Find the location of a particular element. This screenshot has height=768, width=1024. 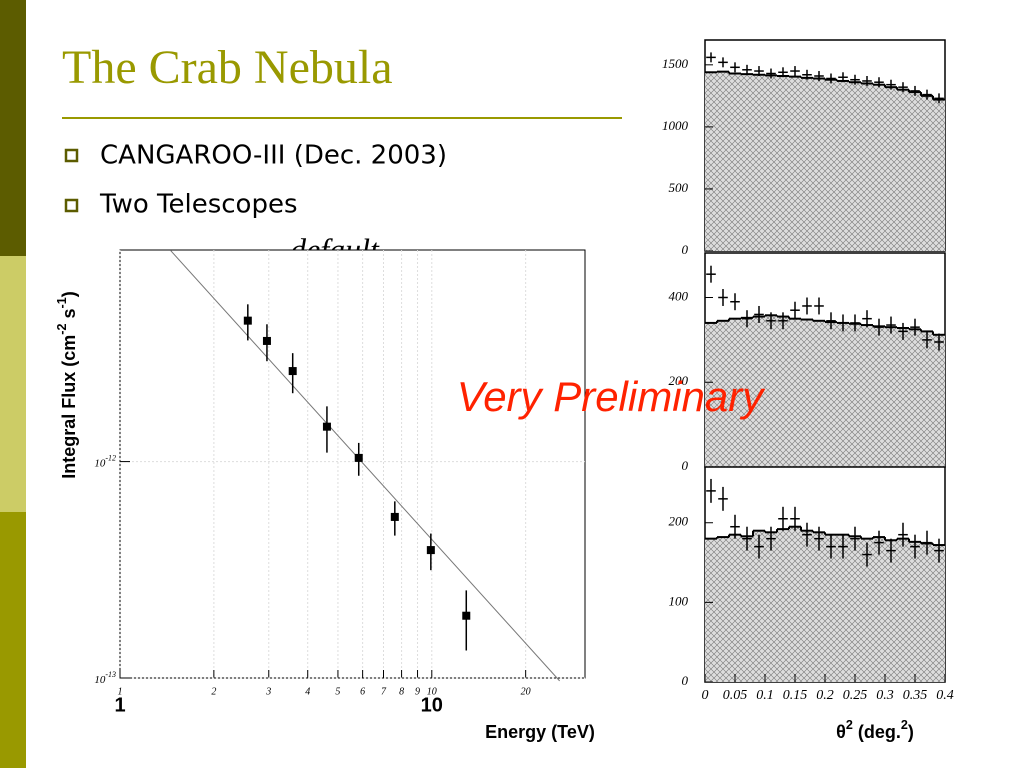

y-tick-label: 1500 is located at coordinates (675, 63).